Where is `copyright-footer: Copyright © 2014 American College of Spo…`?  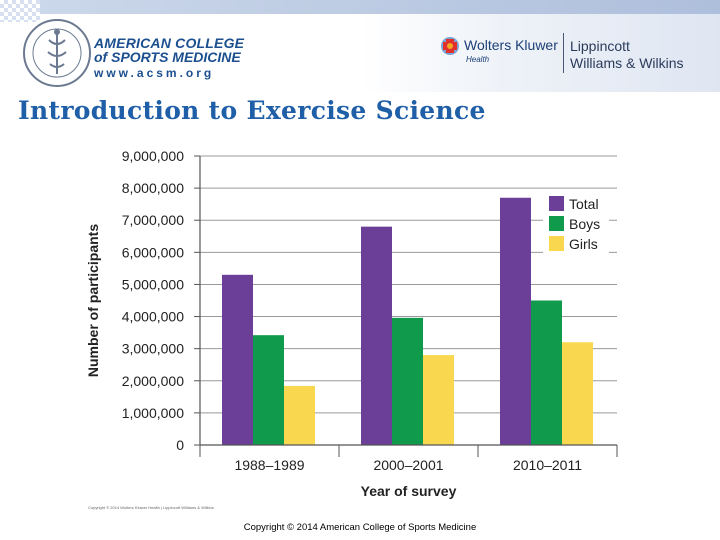 copyright-footer: Copyright © 2014 American College of Spo… is located at coordinates (360, 527).